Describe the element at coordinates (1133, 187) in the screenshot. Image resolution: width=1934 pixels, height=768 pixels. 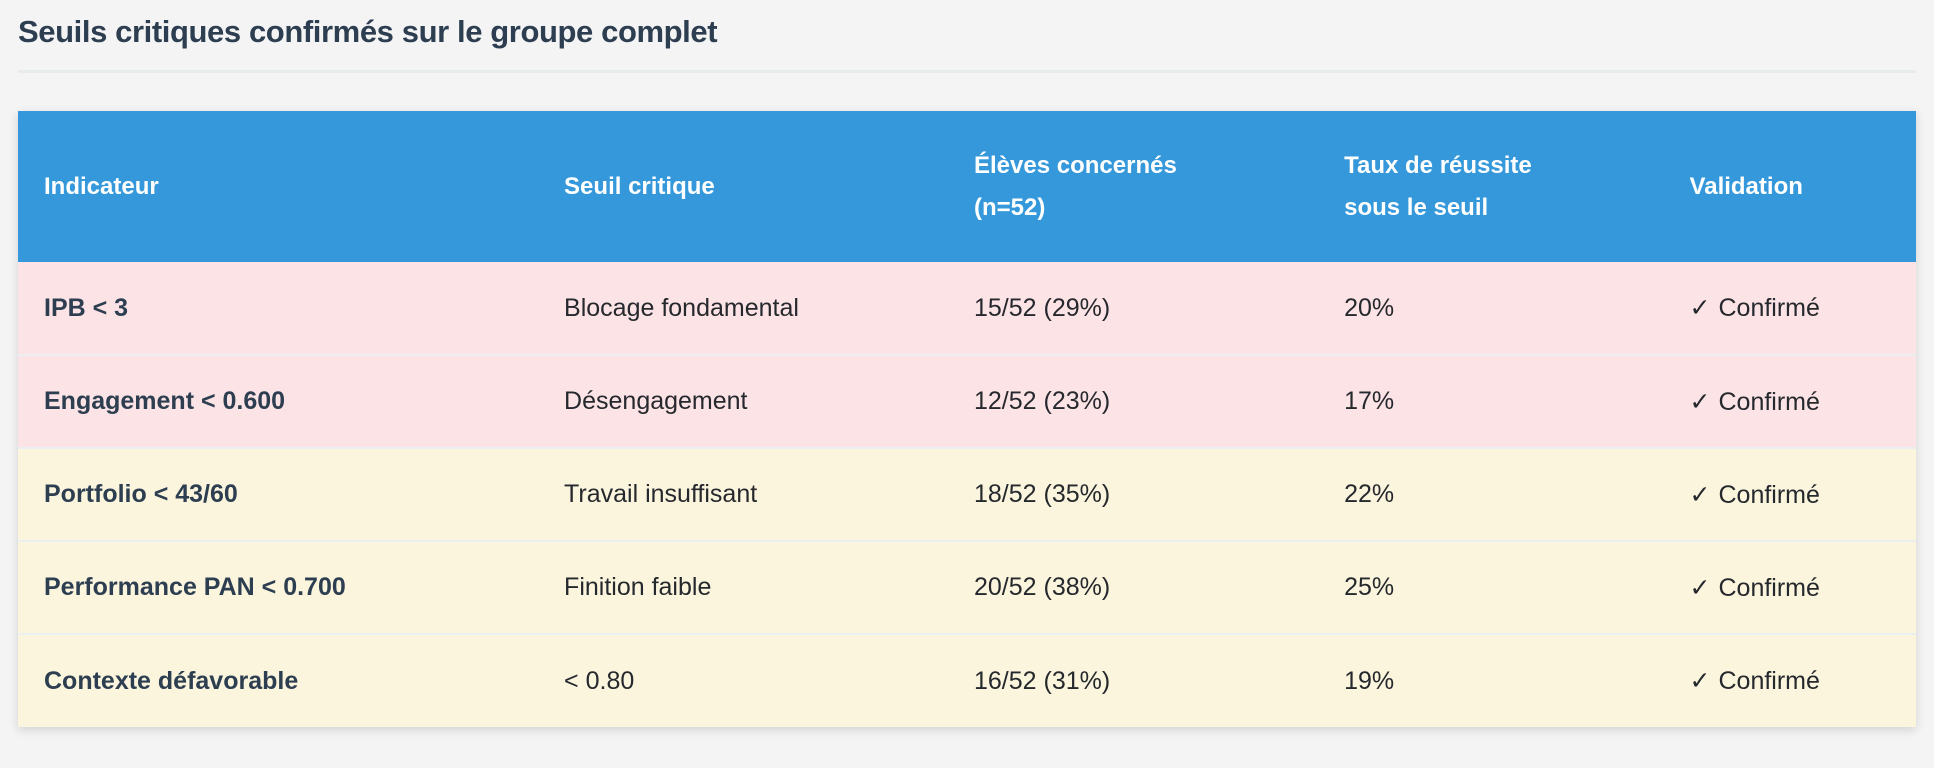
I see `column-header-eleves-concernes: Élèves concernés (n=52)` at that location.